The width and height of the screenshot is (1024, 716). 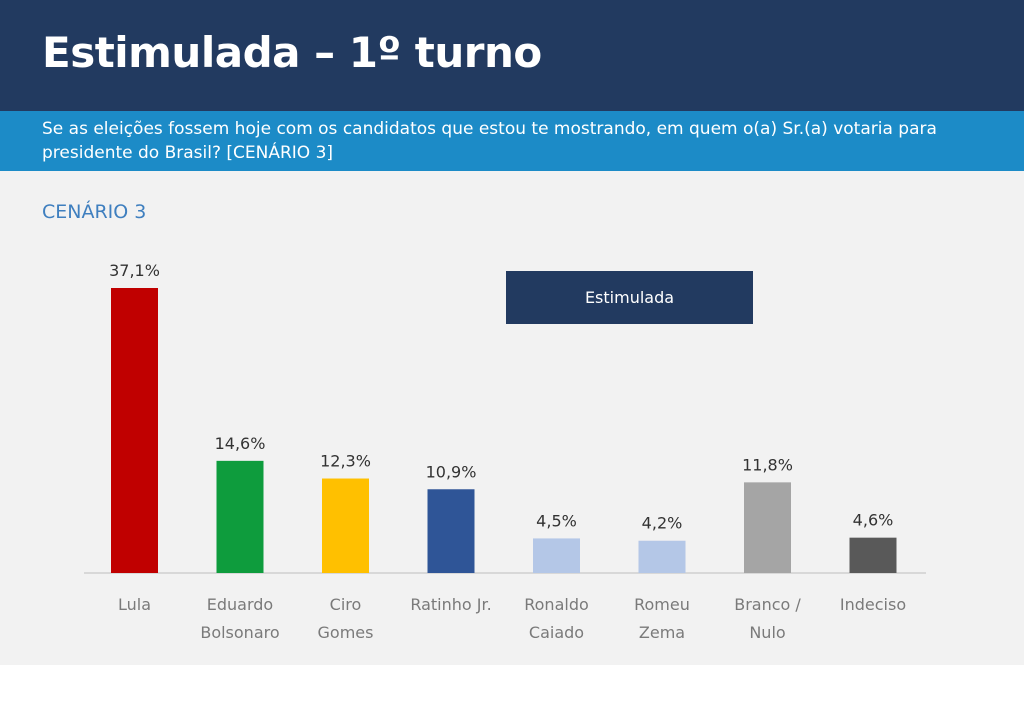 I want to click on category-label: Zema, so click(x=662, y=632).